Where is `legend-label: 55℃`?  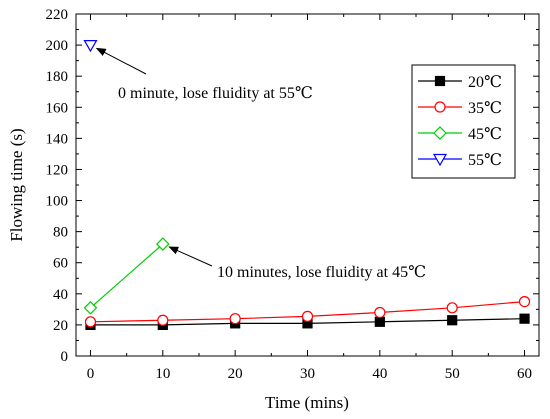
legend-label: 55℃ is located at coordinates (485, 160).